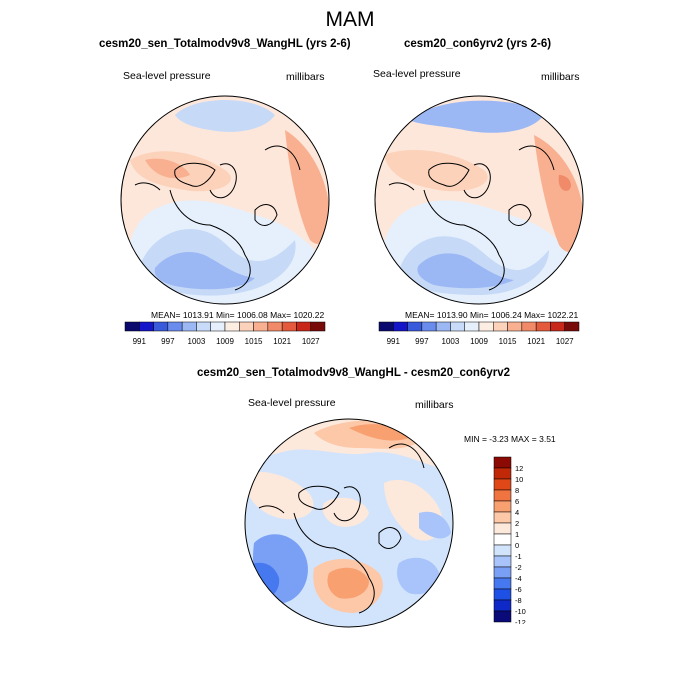  What do you see at coordinates (225, 116) in the screenshot?
I see `panel-1-aleutian-low` at bounding box center [225, 116].